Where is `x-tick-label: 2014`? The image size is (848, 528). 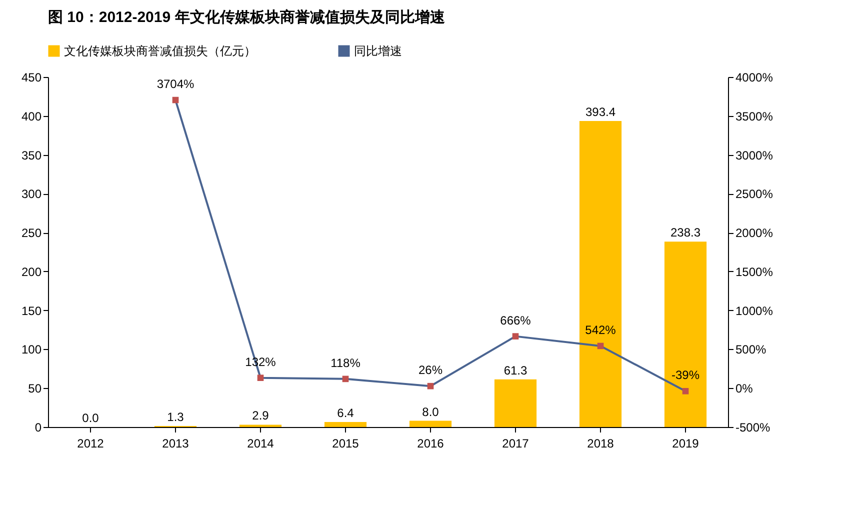 x-tick-label: 2014 is located at coordinates (260, 443).